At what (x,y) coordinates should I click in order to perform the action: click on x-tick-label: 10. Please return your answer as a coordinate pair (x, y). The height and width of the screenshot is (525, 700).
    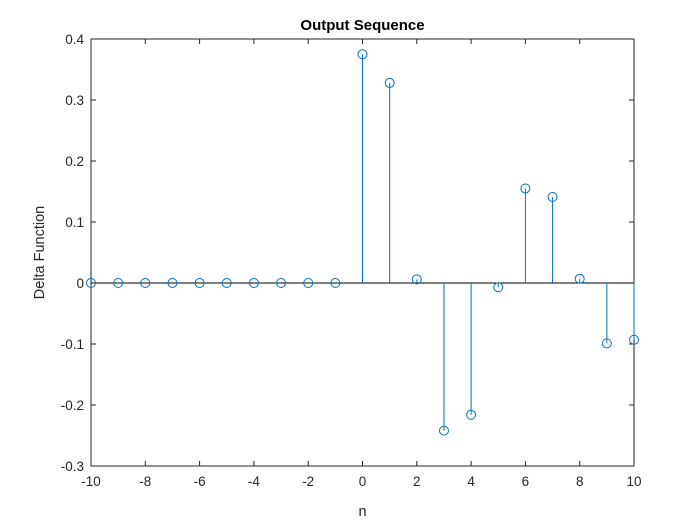
    Looking at the image, I should click on (633, 481).